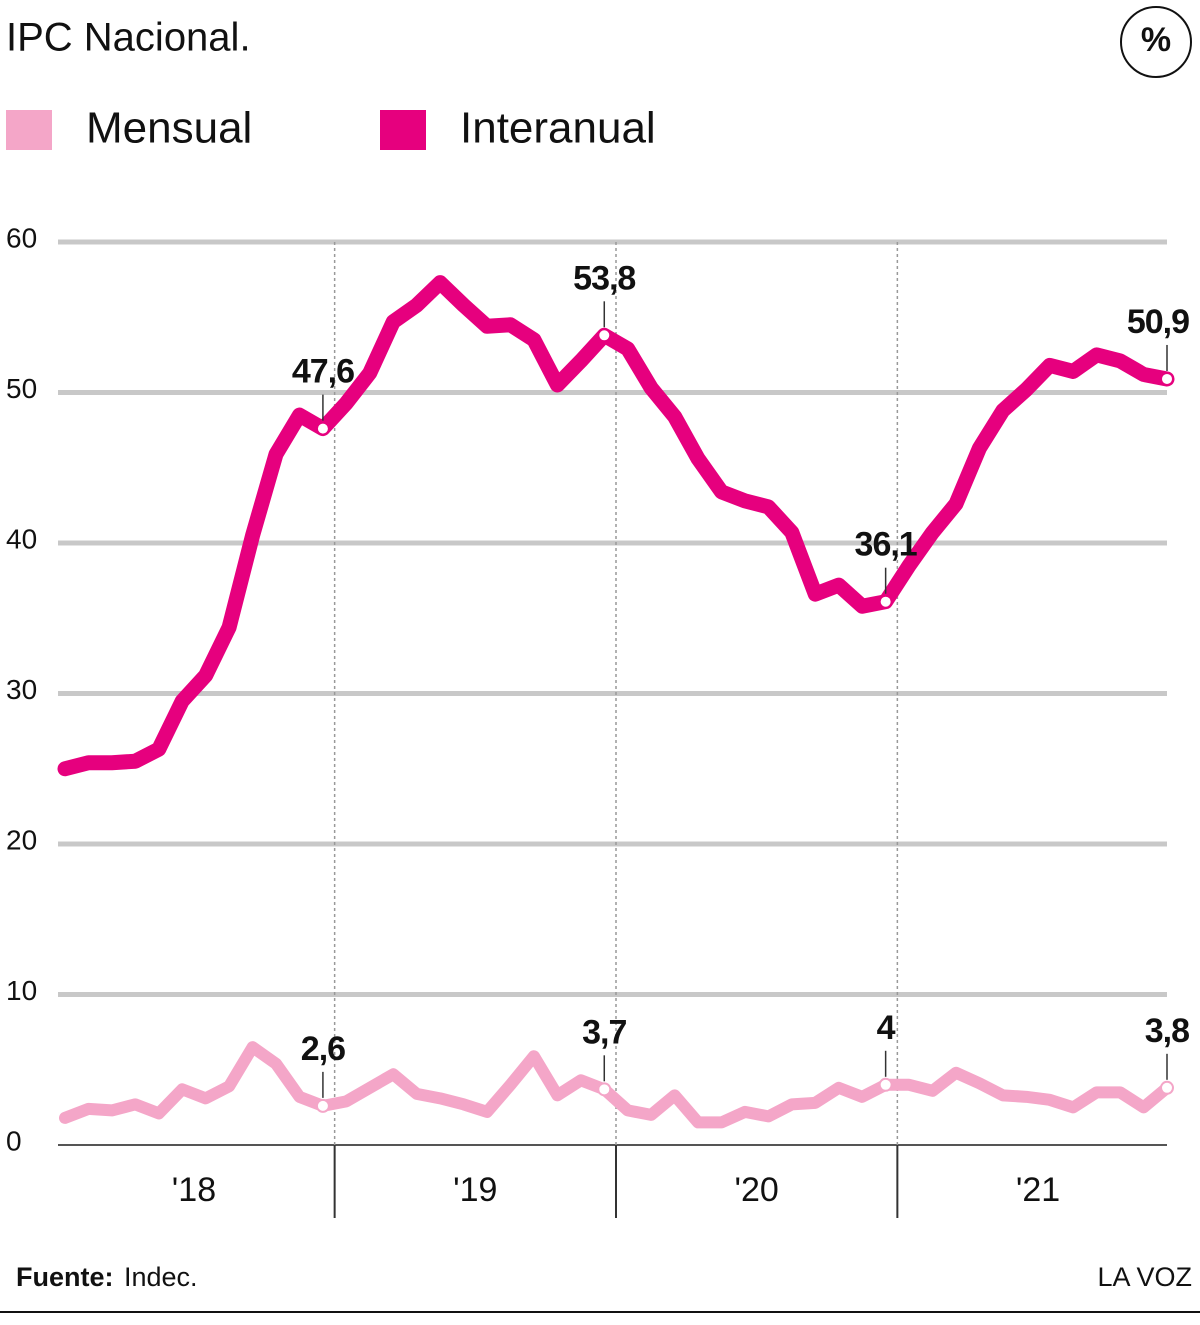  What do you see at coordinates (1144, 1277) in the screenshot?
I see `credit: LA VOZ` at bounding box center [1144, 1277].